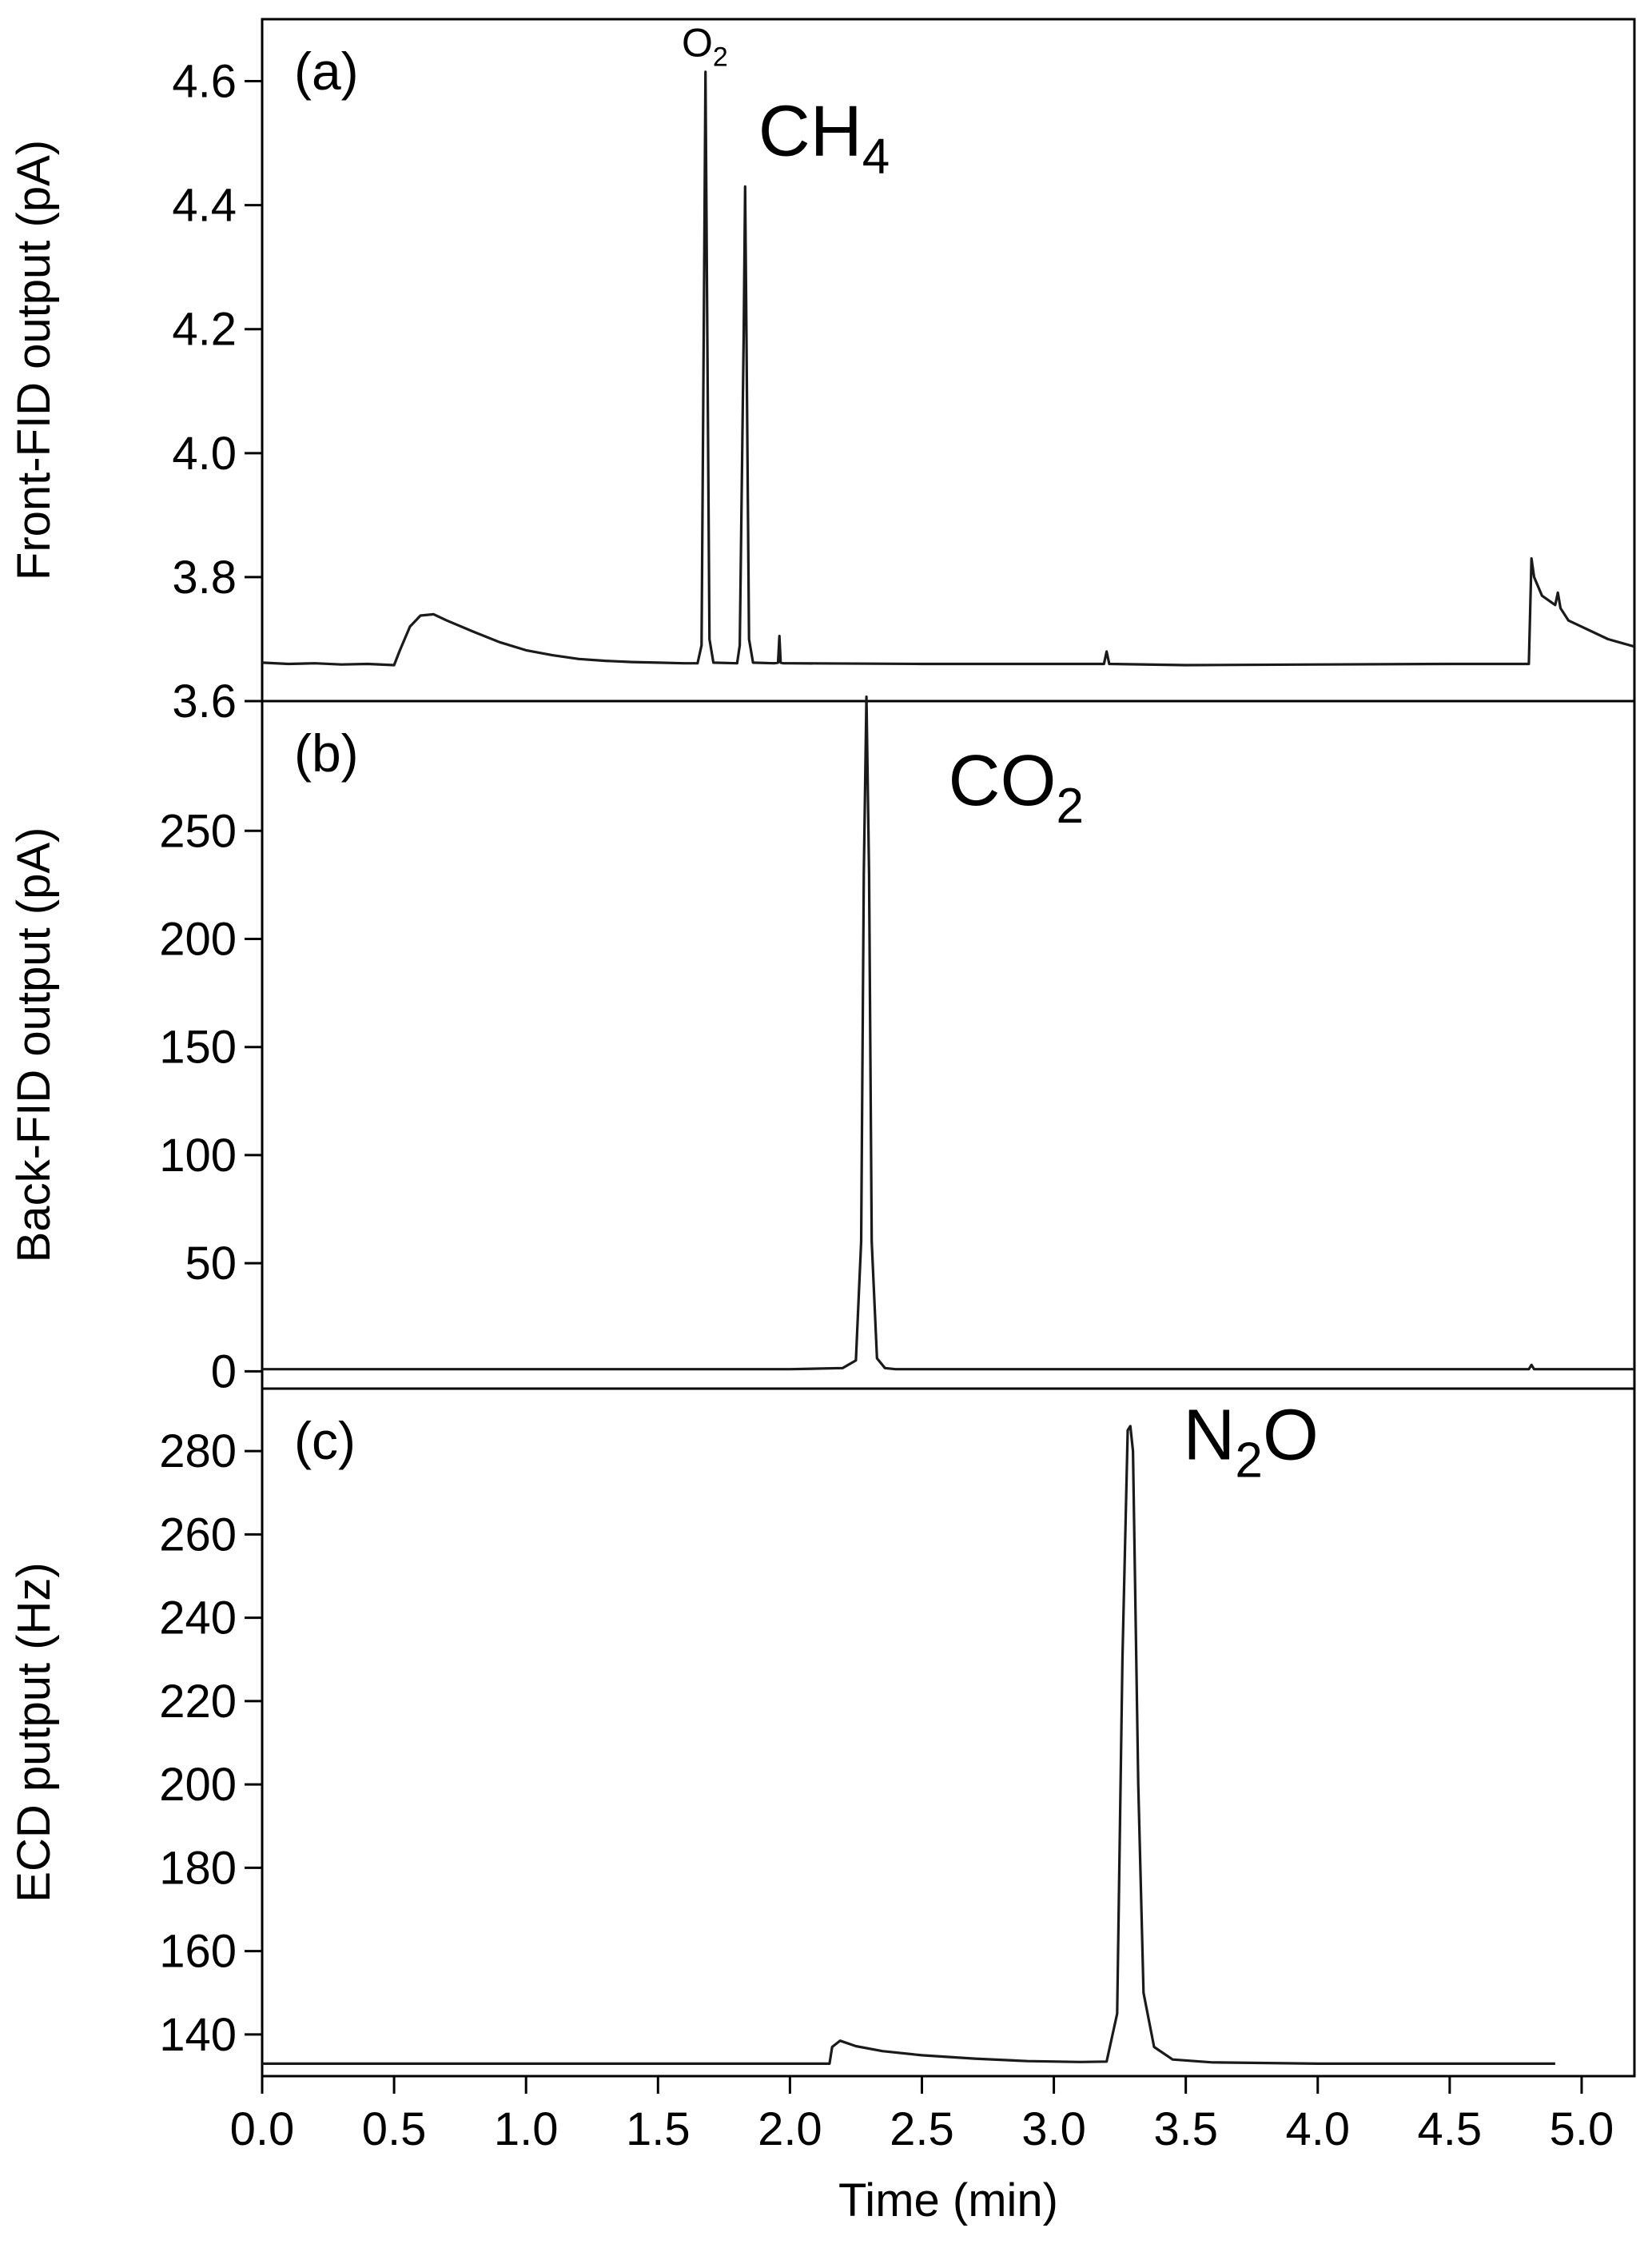 Image resolution: width=1652 pixels, height=2260 pixels. What do you see at coordinates (1248, 1461) in the screenshot?
I see `n2o-label-subscript: 2` at bounding box center [1248, 1461].